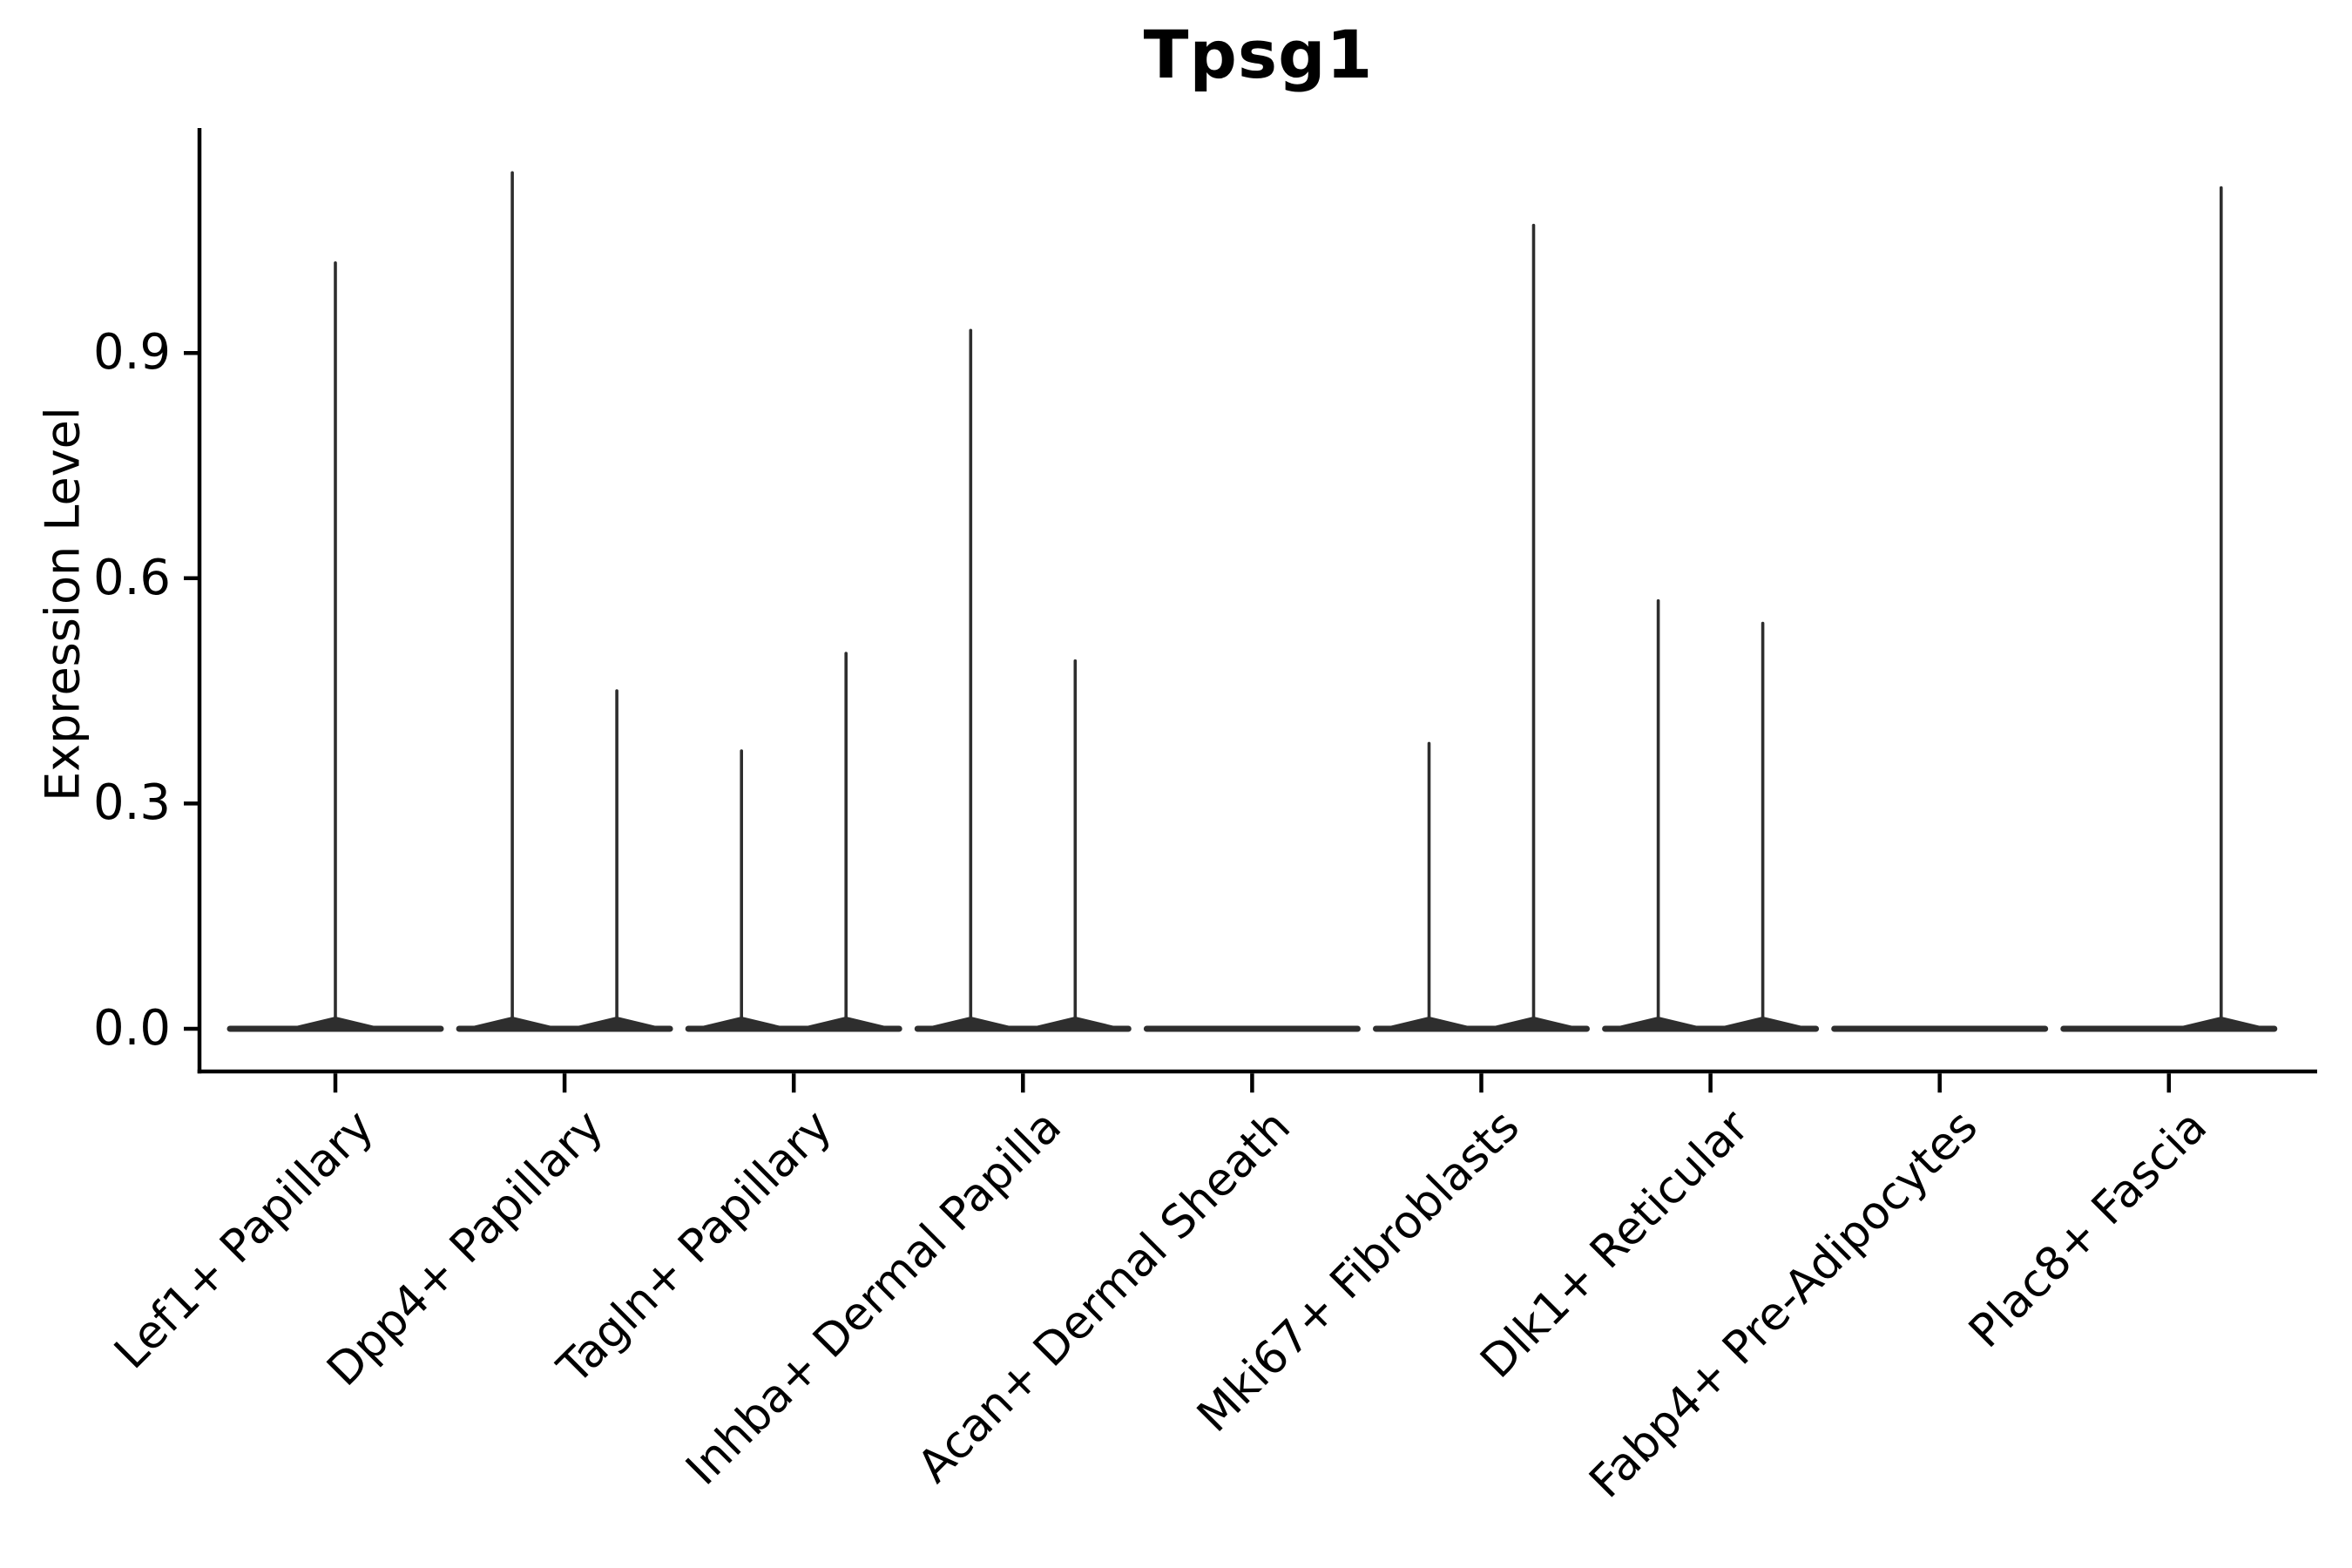 The height and width of the screenshot is (1568, 2352). I want to click on y-tick-label: 0.6, so click(131, 577).